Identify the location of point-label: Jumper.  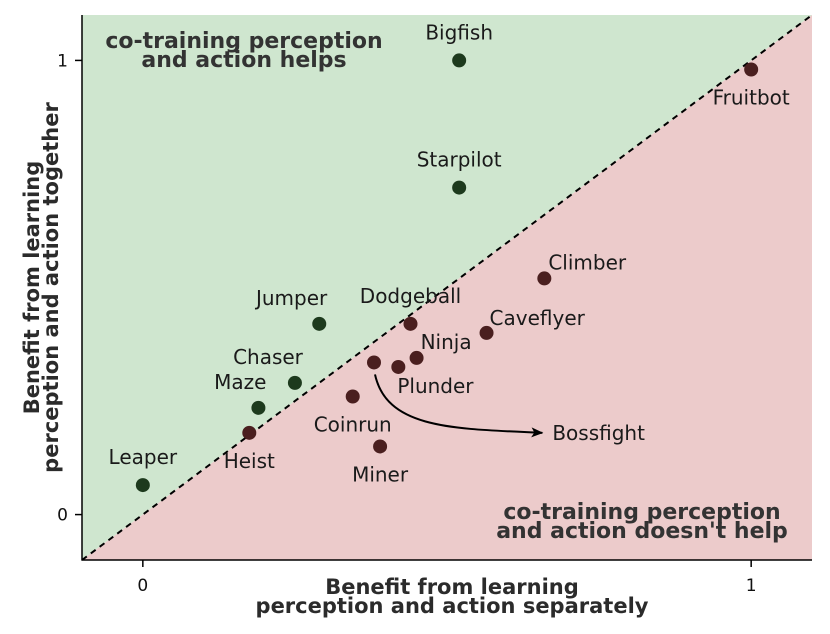
(291, 298).